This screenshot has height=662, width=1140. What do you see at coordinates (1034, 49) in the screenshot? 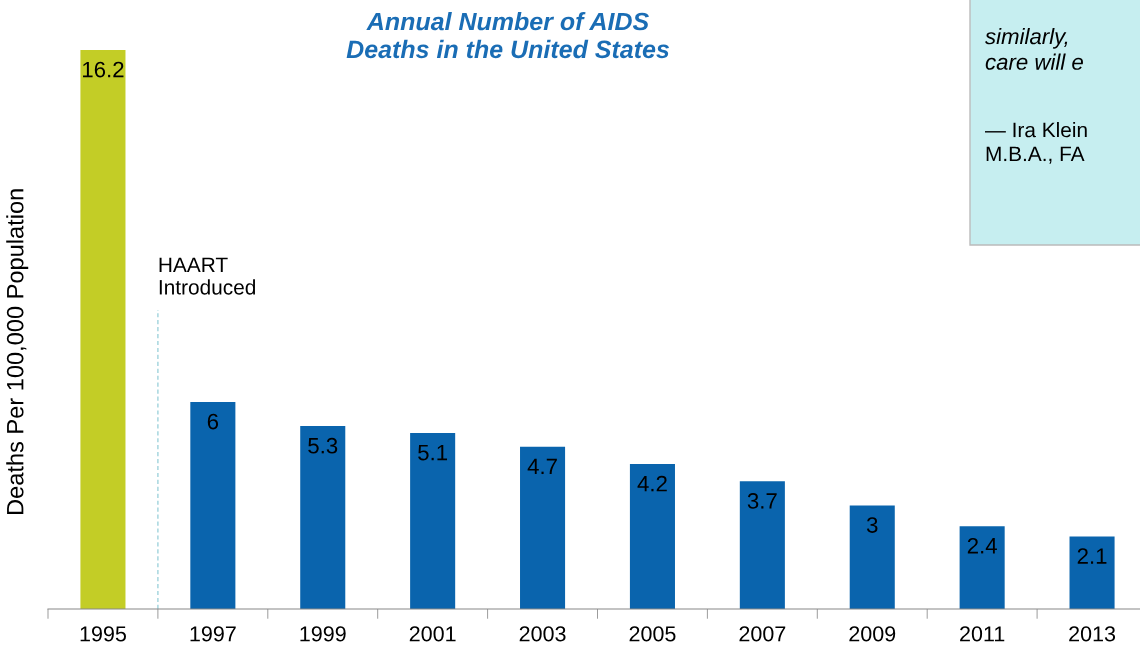
I see `annotation: similarly, care will e` at bounding box center [1034, 49].